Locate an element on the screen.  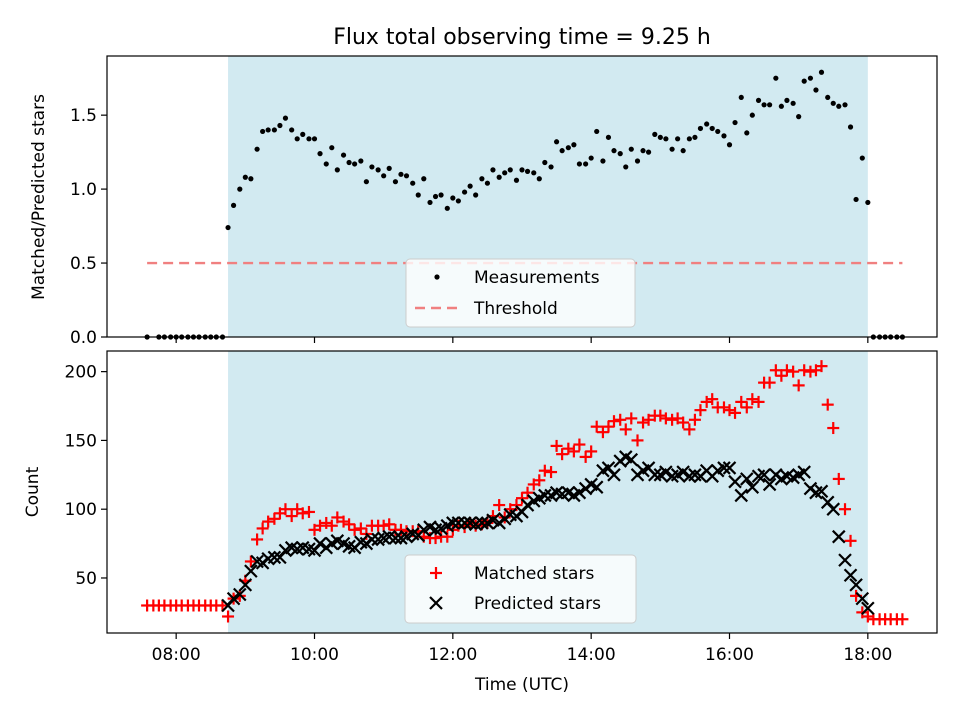
y-tick-label: 0.0 is located at coordinates (83, 338).